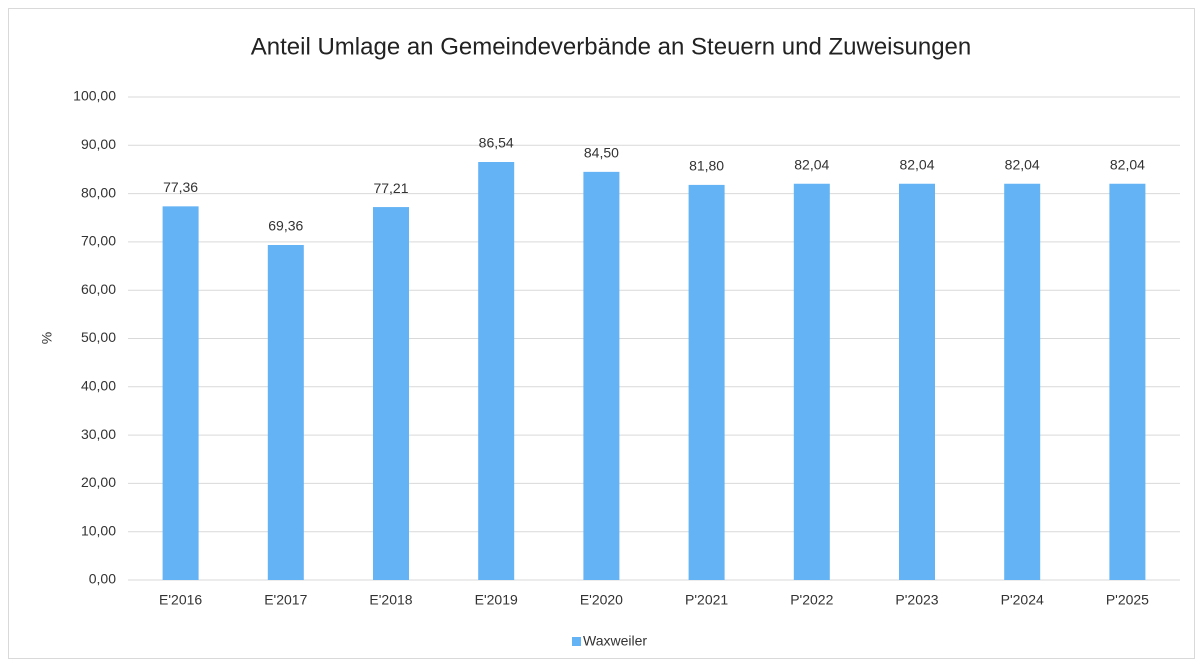 The height and width of the screenshot is (666, 1203). What do you see at coordinates (180, 187) in the screenshot?
I see `data-label: 77,36` at bounding box center [180, 187].